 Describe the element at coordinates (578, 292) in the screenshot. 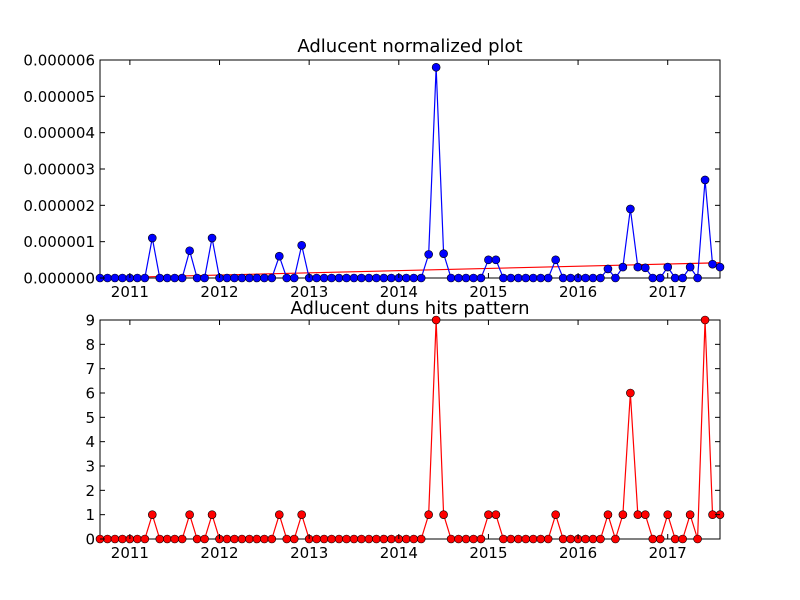

I see `normalized-plot-xtick-label-2016: 2016` at that location.